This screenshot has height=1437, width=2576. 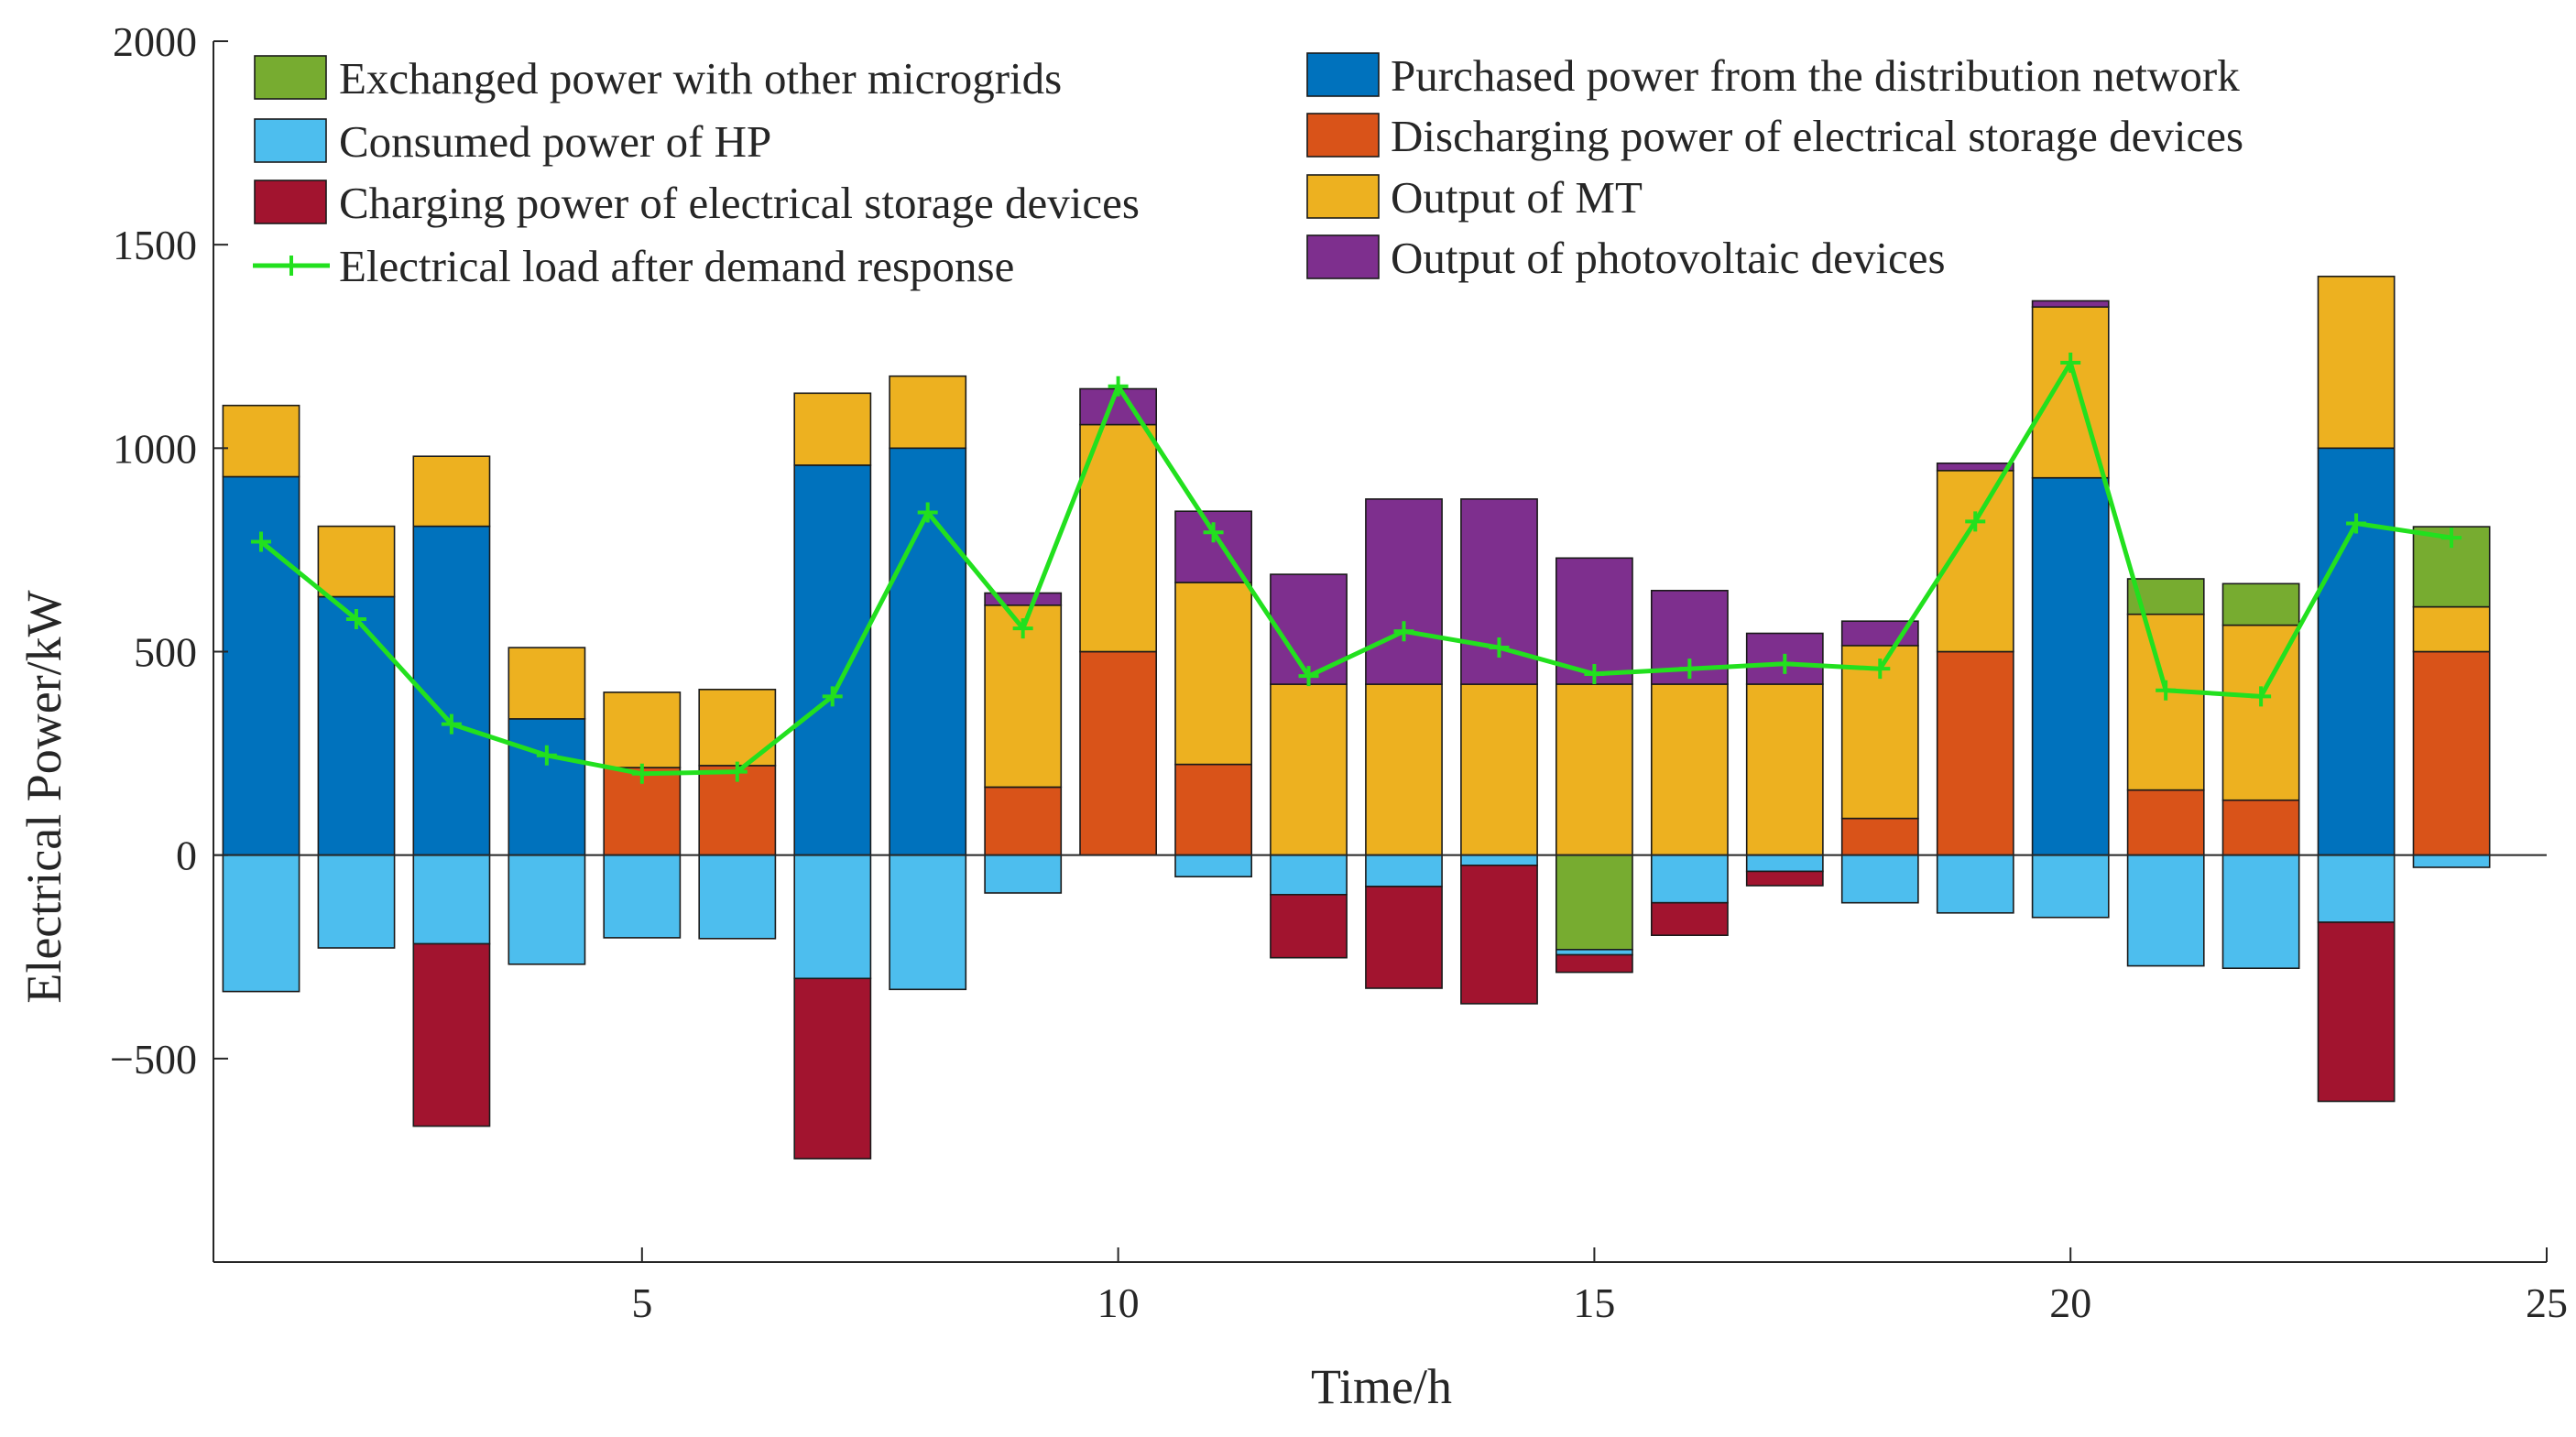 What do you see at coordinates (2356, 523) in the screenshot?
I see `load-point-t23` at bounding box center [2356, 523].